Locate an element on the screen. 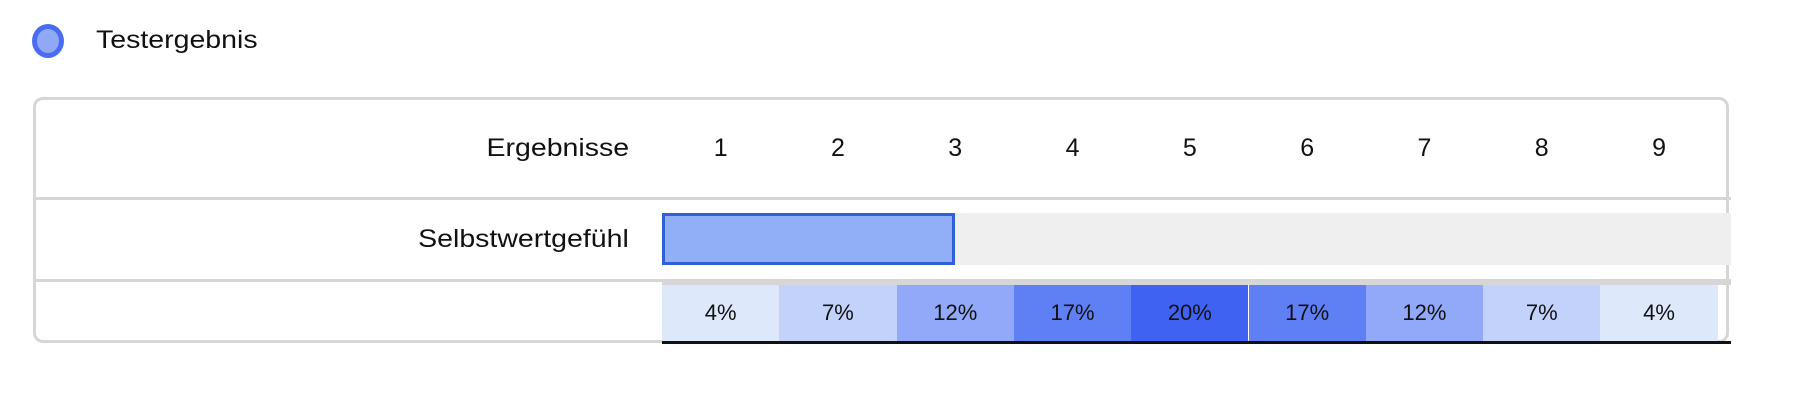  column-number: 7 is located at coordinates (1424, 148).